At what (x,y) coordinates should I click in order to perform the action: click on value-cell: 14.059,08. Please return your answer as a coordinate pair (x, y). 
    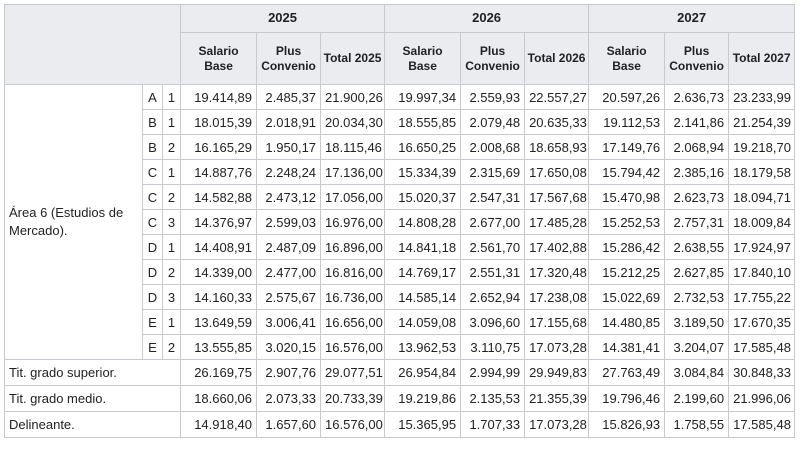
    Looking at the image, I should click on (423, 322).